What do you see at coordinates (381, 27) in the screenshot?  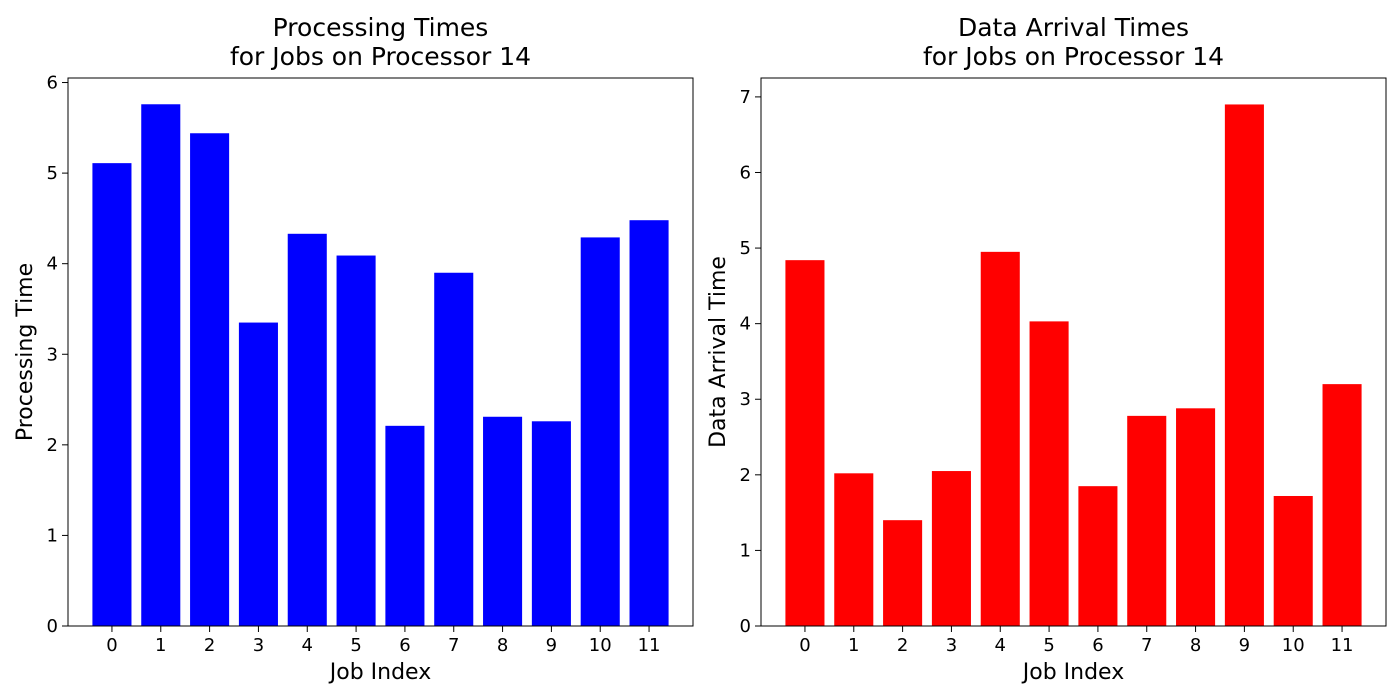 I see `chart-title-line-0: Processing Times` at bounding box center [381, 27].